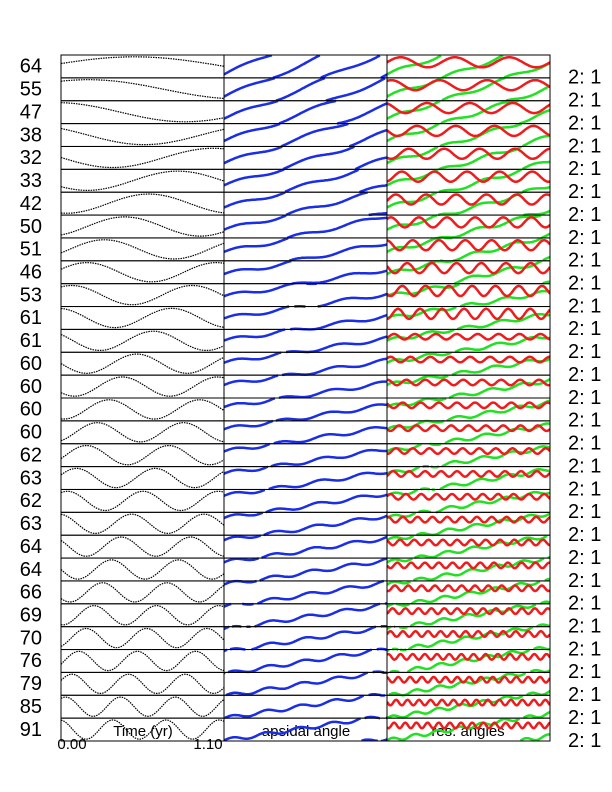 This screenshot has width=612, height=792. I want to click on x-start-label: 0.00, so click(71, 744).